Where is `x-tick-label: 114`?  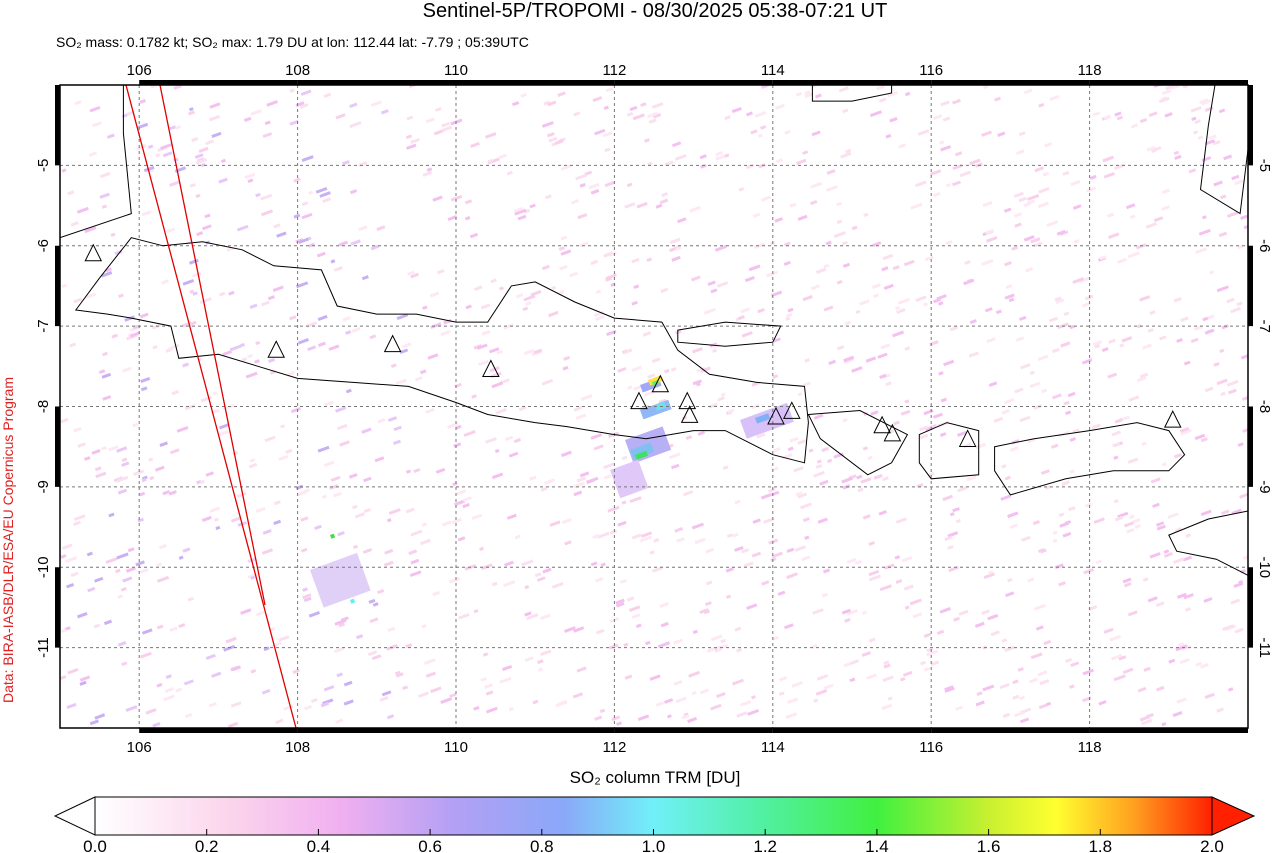
x-tick-label: 114 is located at coordinates (773, 747).